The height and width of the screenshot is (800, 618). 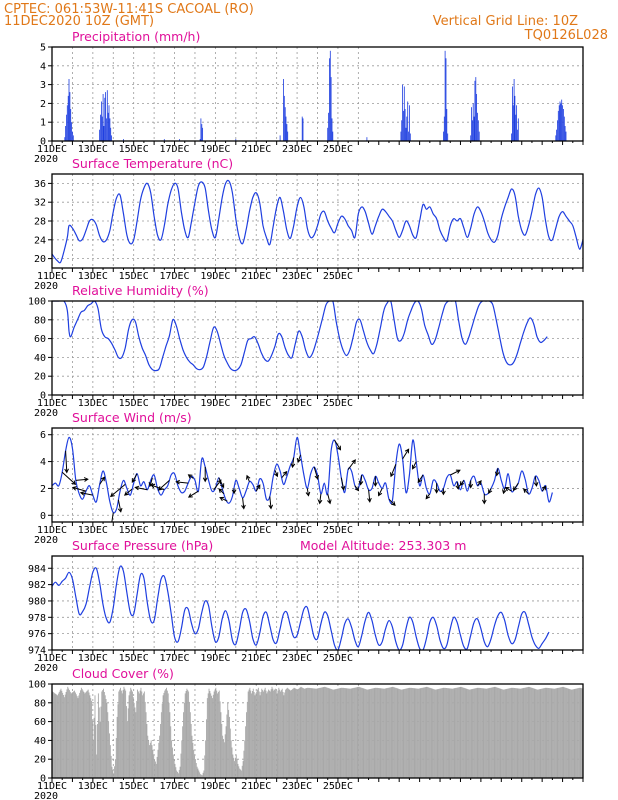 I want to click on y-tick-label: 974, so click(x=37, y=651).